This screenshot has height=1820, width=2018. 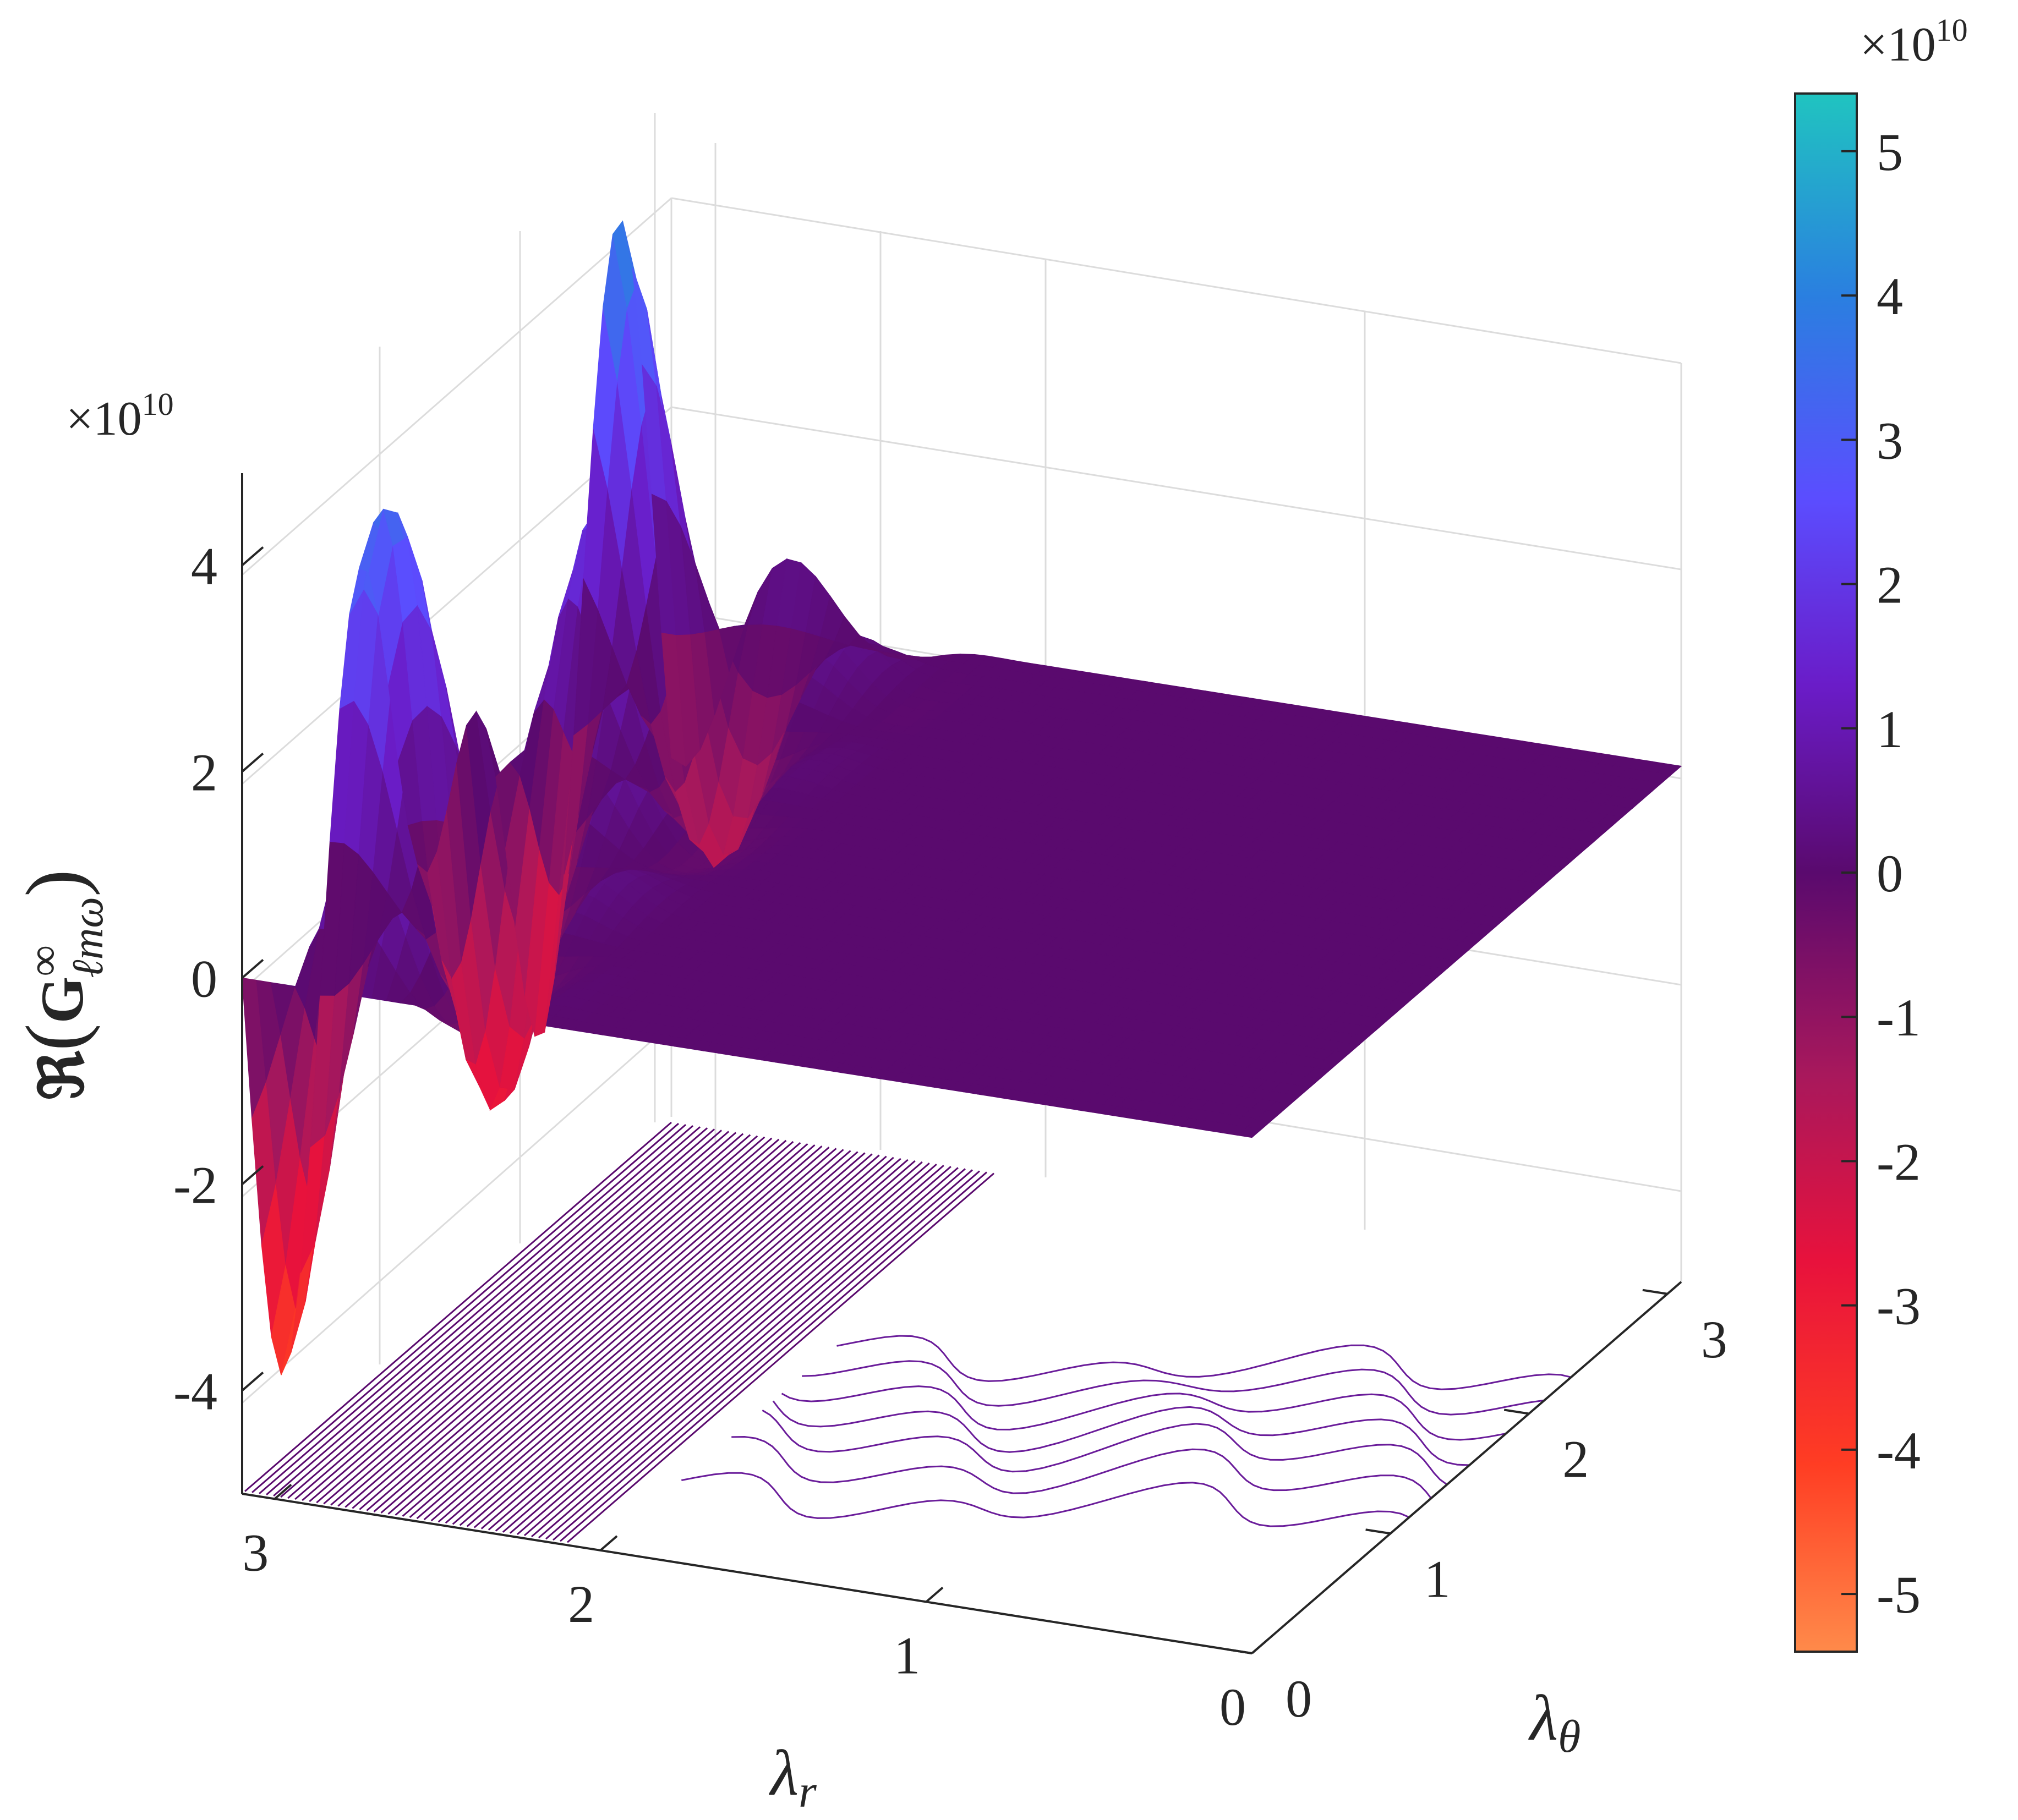 I want to click on y-ticks: 0 1 2 3, so click(x=1477, y=1508).